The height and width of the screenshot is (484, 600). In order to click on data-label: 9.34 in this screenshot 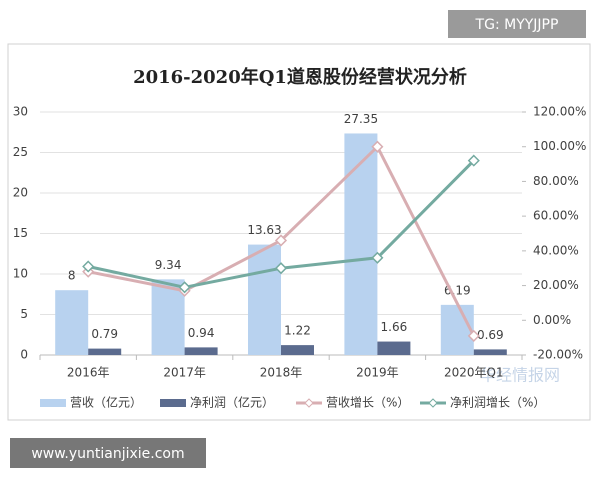, I will do `click(168, 265)`.